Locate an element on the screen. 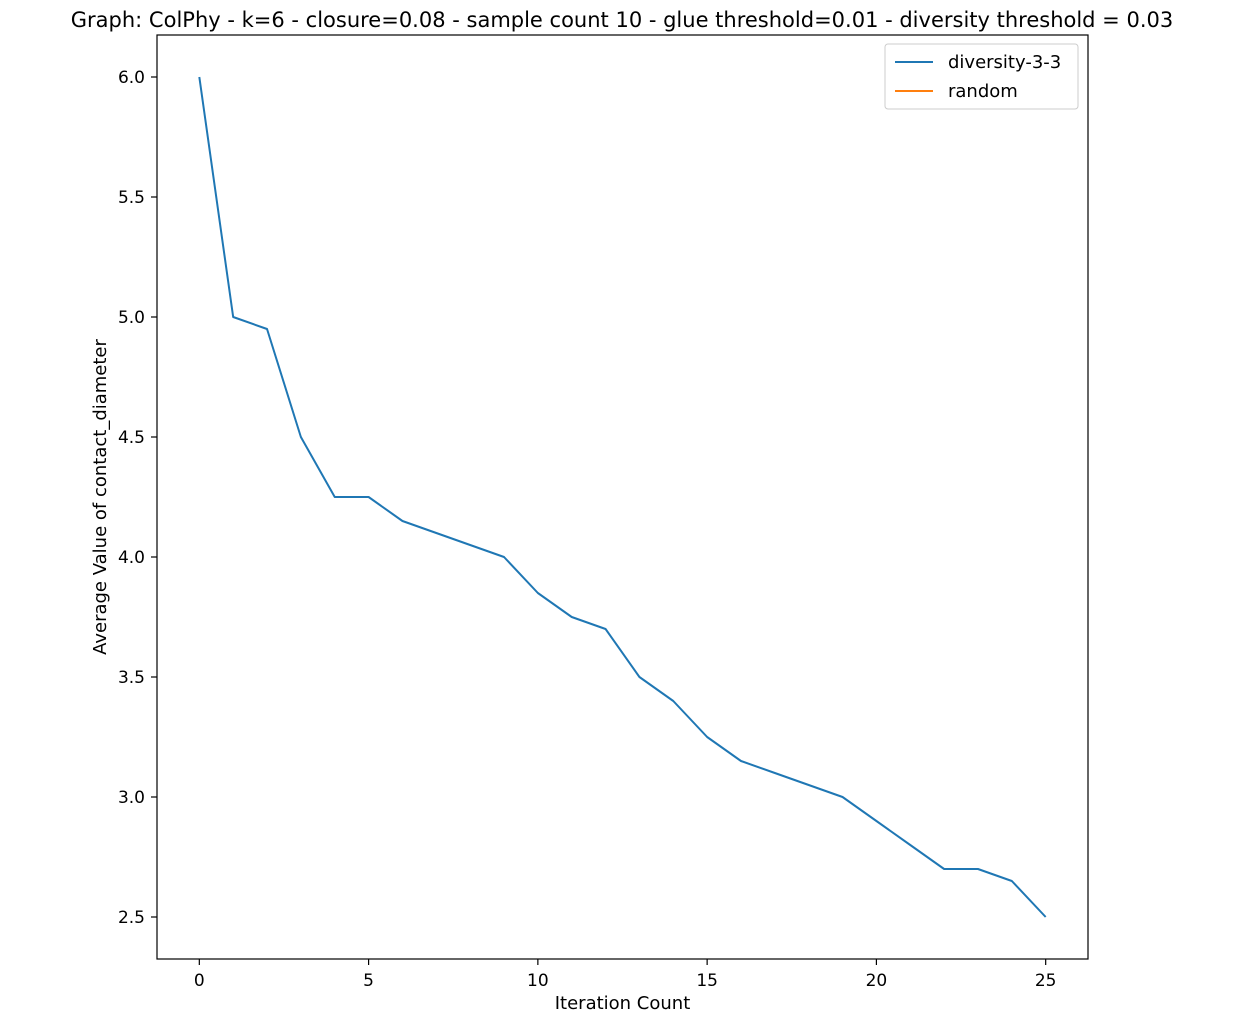 The height and width of the screenshot is (1023, 1245). y-tick-label: 2.5 is located at coordinates (131, 918).